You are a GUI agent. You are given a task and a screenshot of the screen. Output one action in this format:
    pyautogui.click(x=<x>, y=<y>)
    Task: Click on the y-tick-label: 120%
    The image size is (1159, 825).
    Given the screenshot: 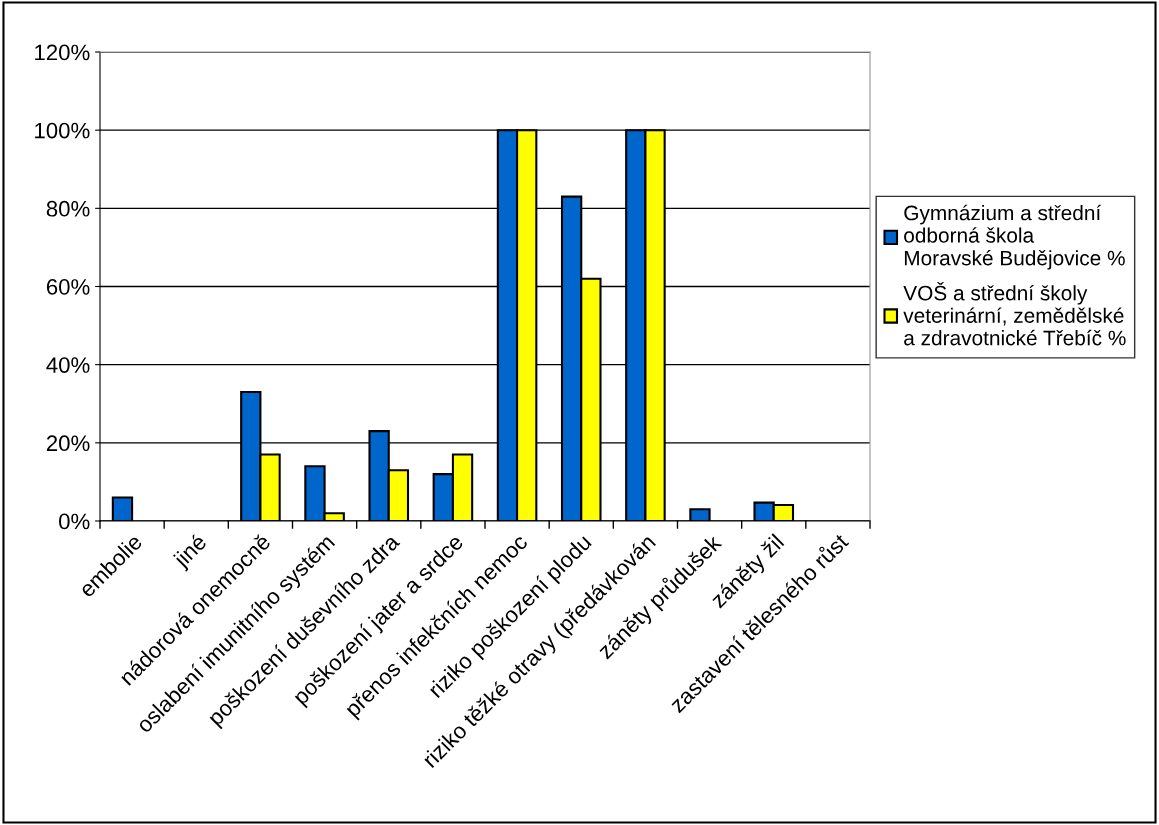 What is the action you would take?
    pyautogui.click(x=62, y=52)
    